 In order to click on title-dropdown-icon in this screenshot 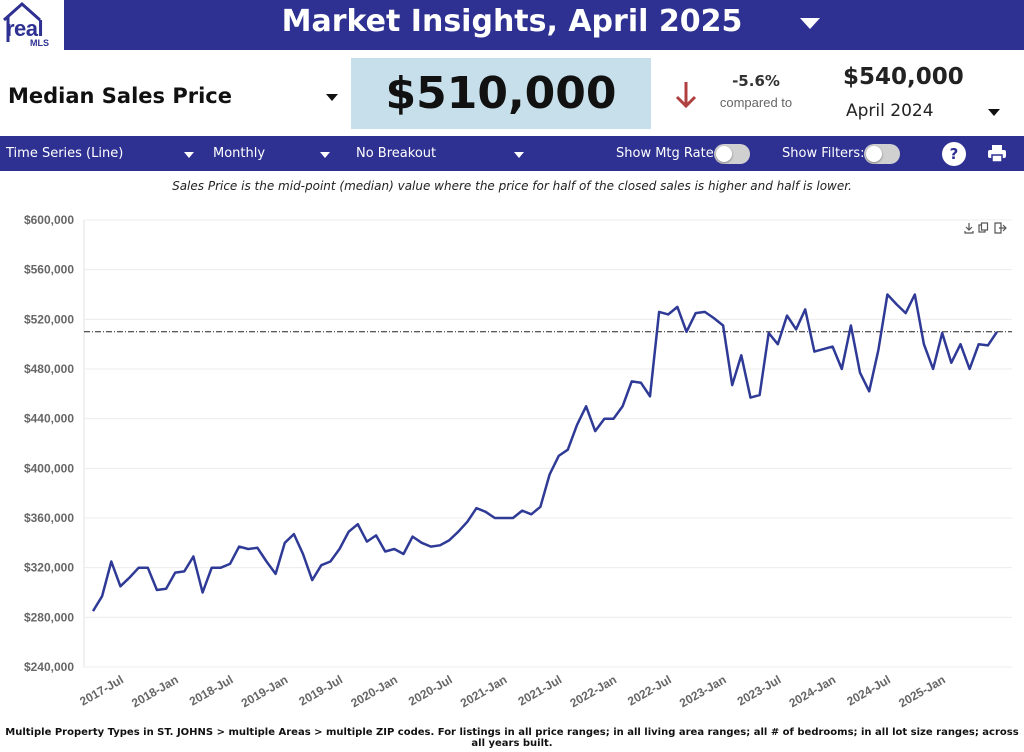, I will do `click(810, 23)`.